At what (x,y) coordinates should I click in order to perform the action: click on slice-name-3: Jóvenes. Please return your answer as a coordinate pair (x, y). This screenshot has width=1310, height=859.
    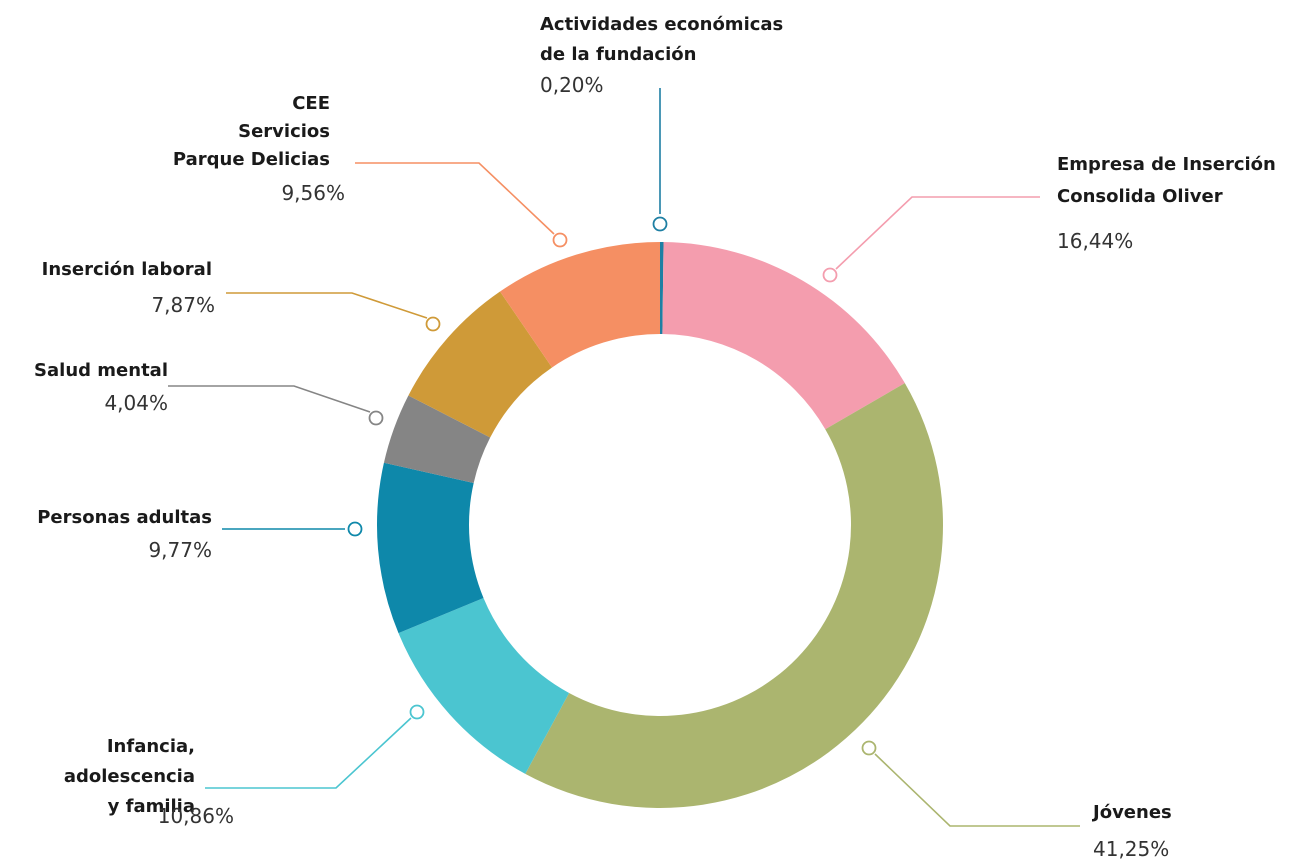
    Looking at the image, I should click on (1131, 812).